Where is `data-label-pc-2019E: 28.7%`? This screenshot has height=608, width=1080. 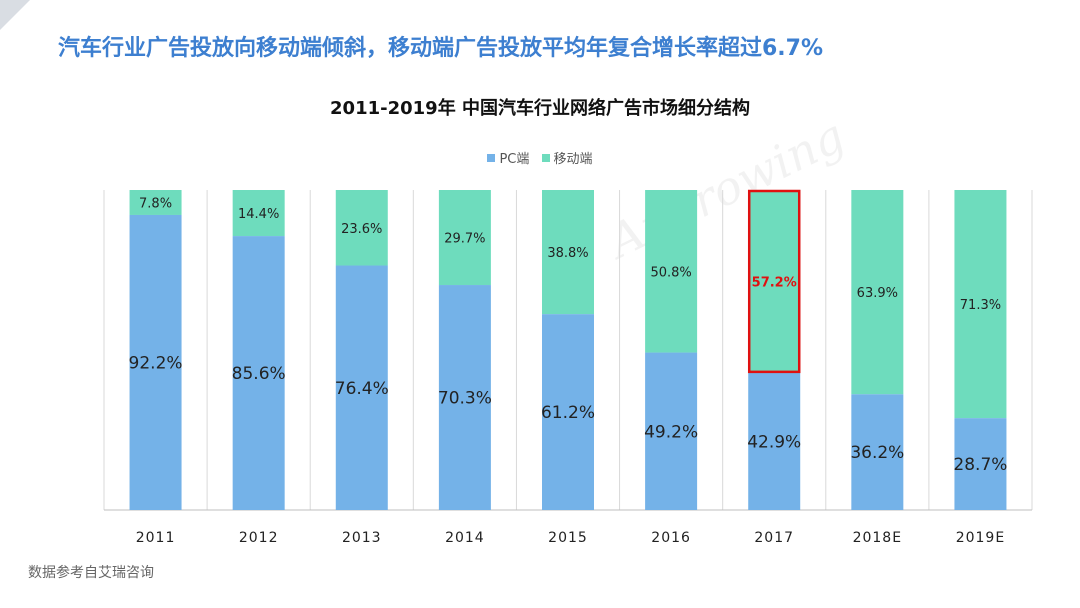
data-label-pc-2019E: 28.7% is located at coordinates (980, 465).